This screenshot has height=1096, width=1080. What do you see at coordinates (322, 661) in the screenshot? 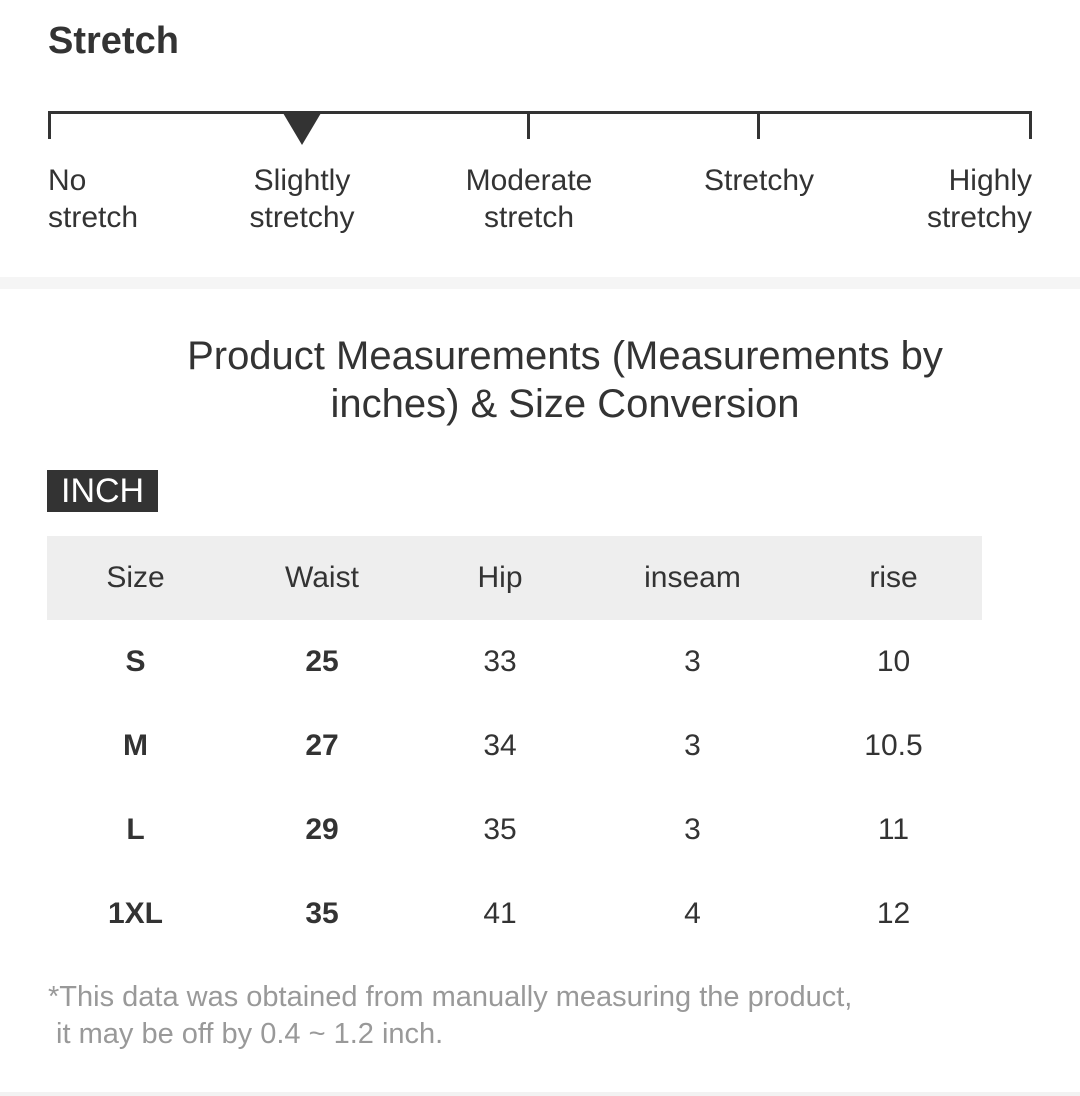
I see `waist-cell: 25` at bounding box center [322, 661].